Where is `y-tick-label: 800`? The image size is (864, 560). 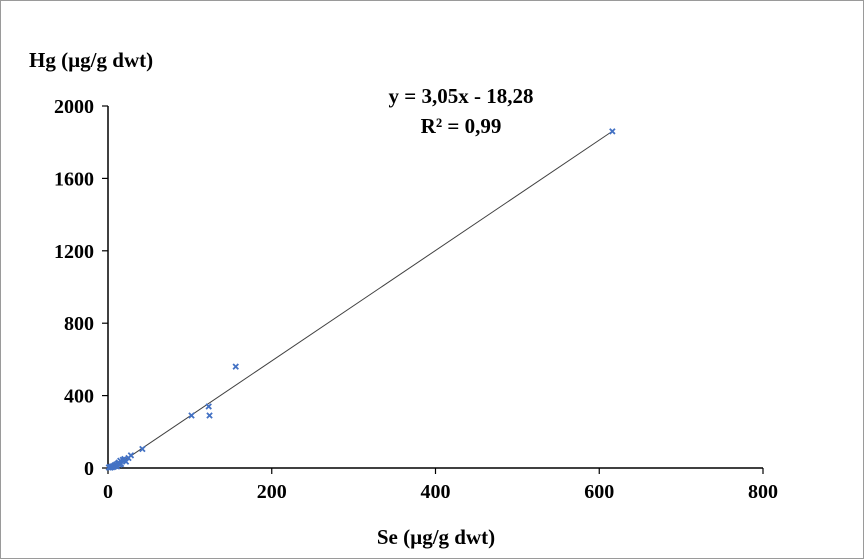
y-tick-label: 800 is located at coordinates (79, 324).